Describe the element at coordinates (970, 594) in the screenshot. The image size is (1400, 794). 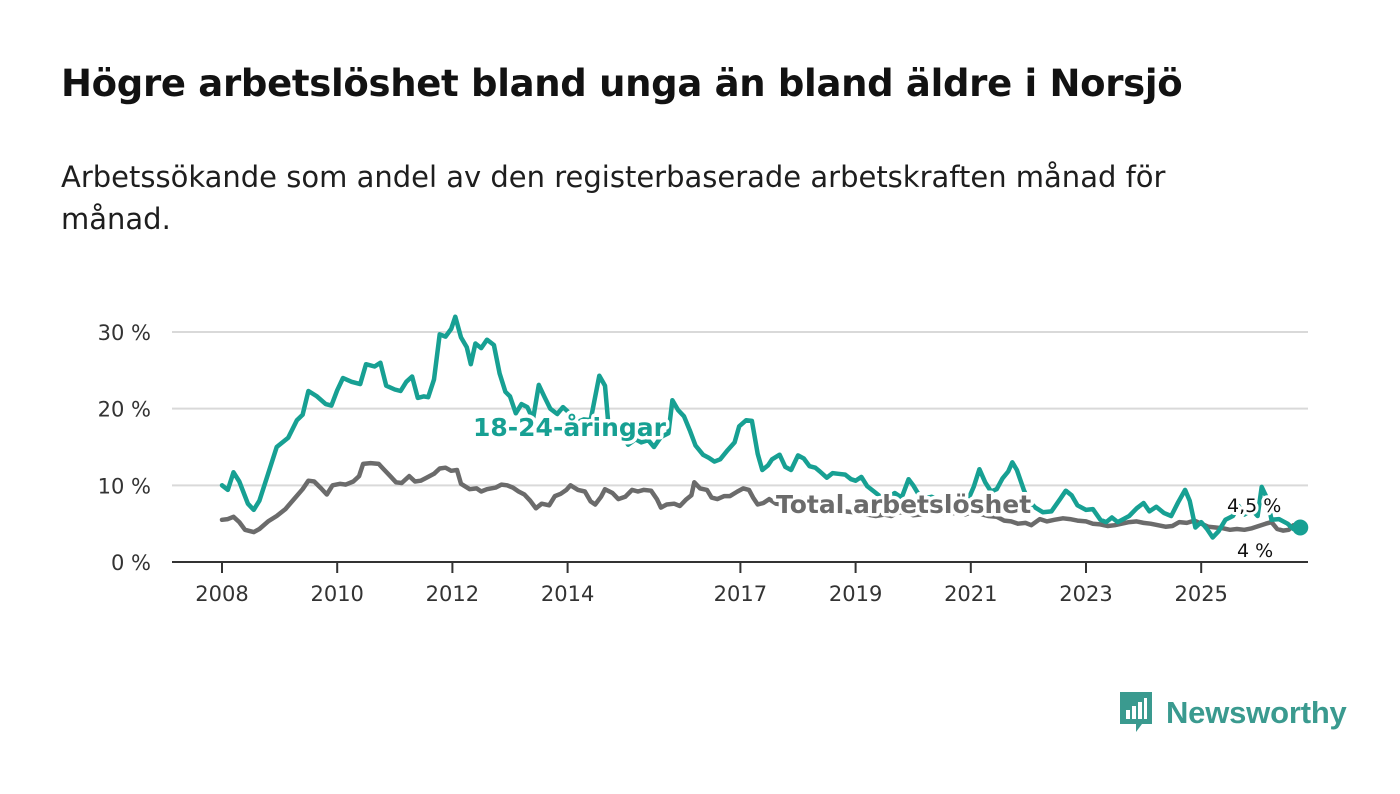
I see `x-tick-label: 2021` at that location.